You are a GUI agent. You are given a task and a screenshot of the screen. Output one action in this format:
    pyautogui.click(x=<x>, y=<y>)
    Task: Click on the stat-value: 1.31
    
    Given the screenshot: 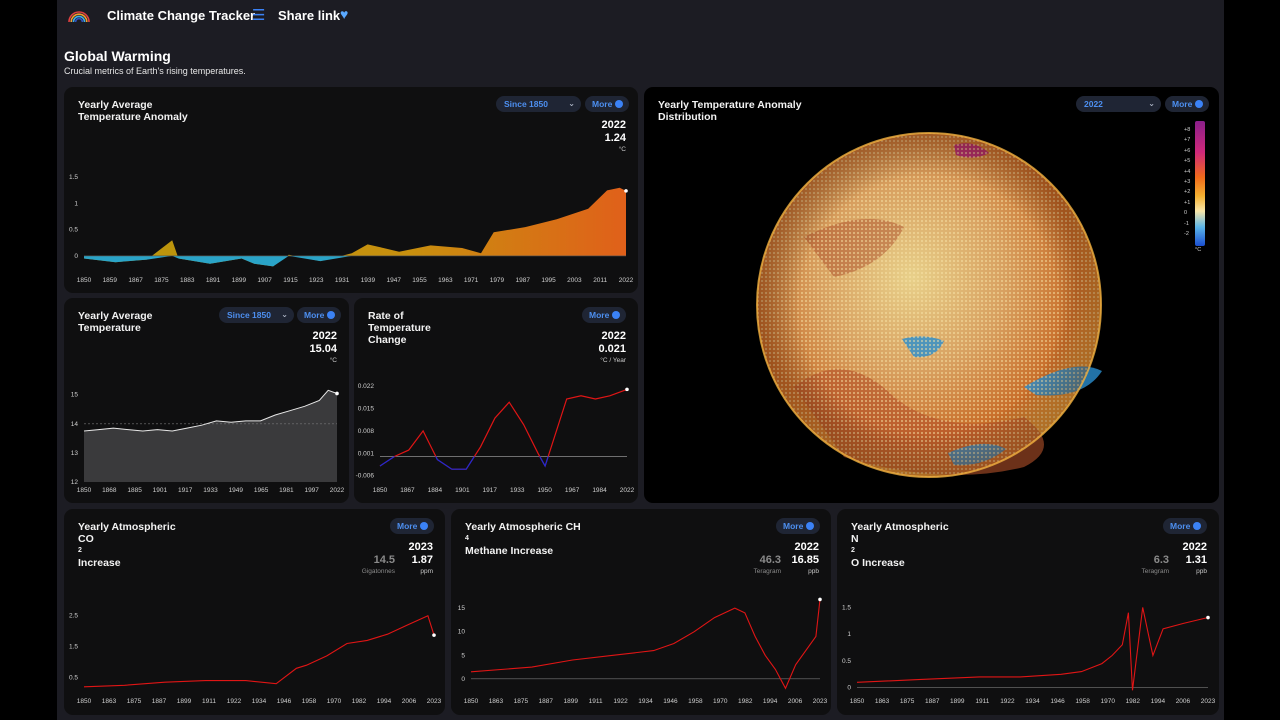 What is the action you would take?
    pyautogui.click(x=1196, y=560)
    